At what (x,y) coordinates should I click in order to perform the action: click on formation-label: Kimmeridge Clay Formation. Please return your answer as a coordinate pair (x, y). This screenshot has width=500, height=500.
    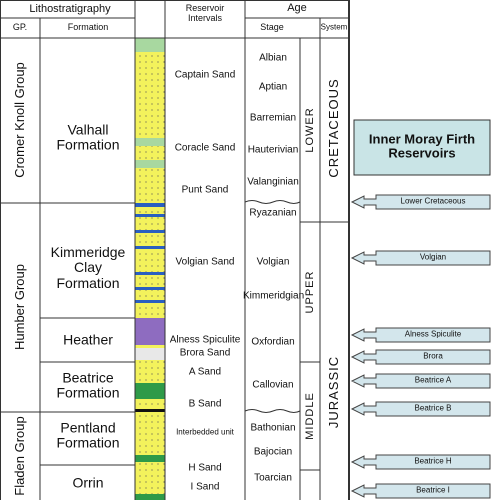
    Looking at the image, I should click on (88, 267).